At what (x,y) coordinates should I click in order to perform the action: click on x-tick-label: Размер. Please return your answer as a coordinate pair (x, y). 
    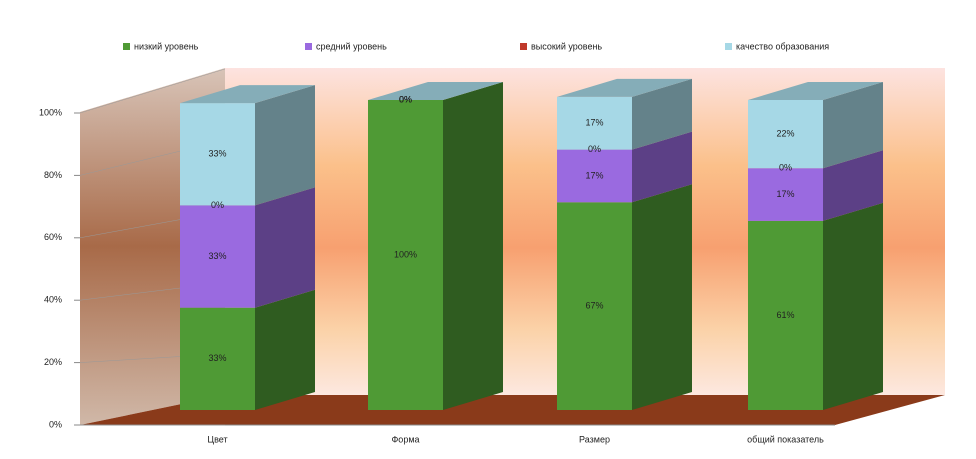
    Looking at the image, I should click on (594, 439).